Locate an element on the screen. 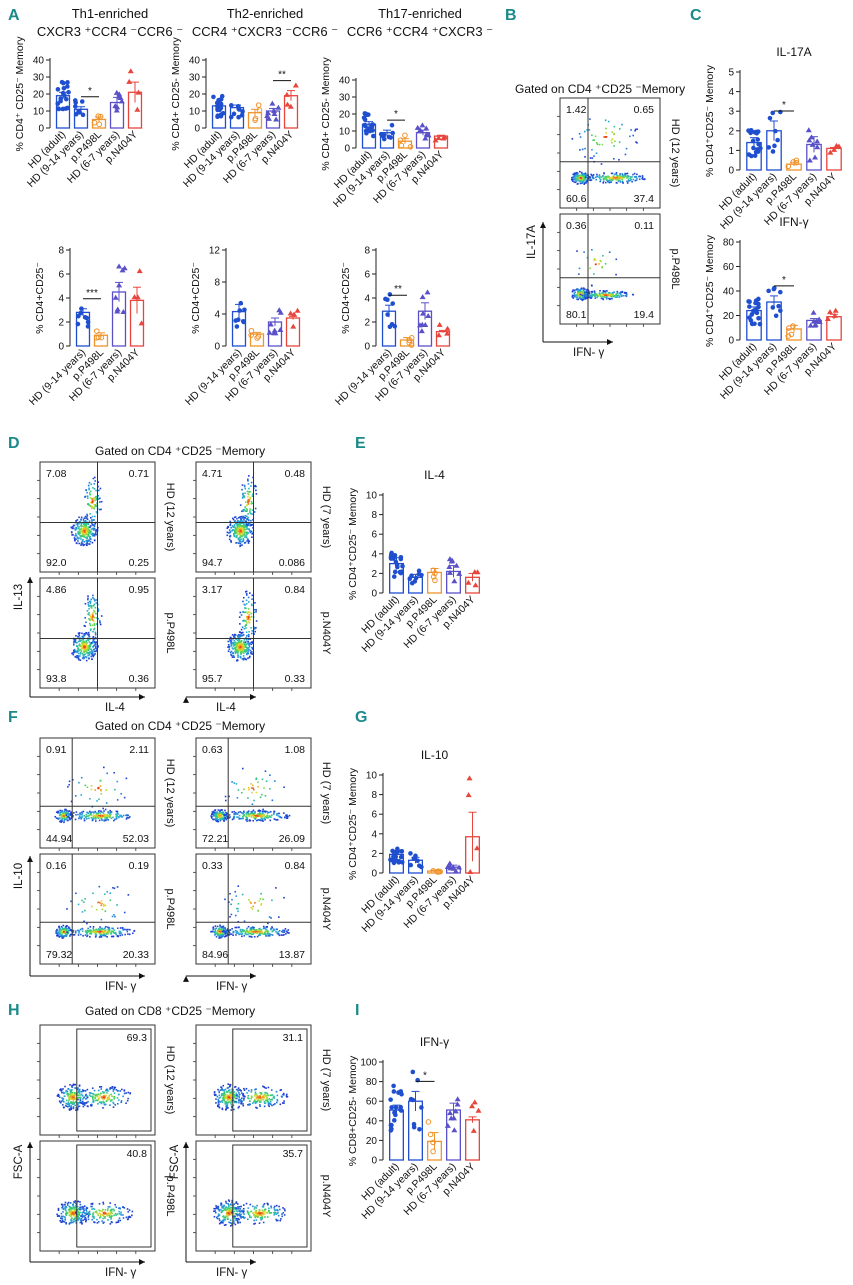 This screenshot has height=1285, width=853. gating-label-h: Gated on CD8 ⁺CD25 ⁻Memory is located at coordinates (170, 1011).